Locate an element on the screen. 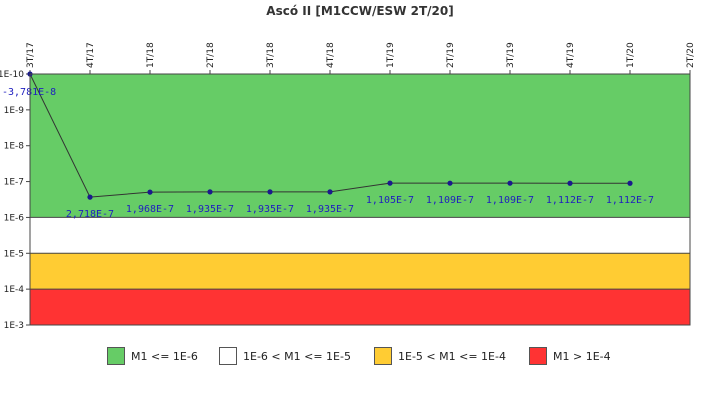  y-tick-label: 1E-8 is located at coordinates (14, 147).